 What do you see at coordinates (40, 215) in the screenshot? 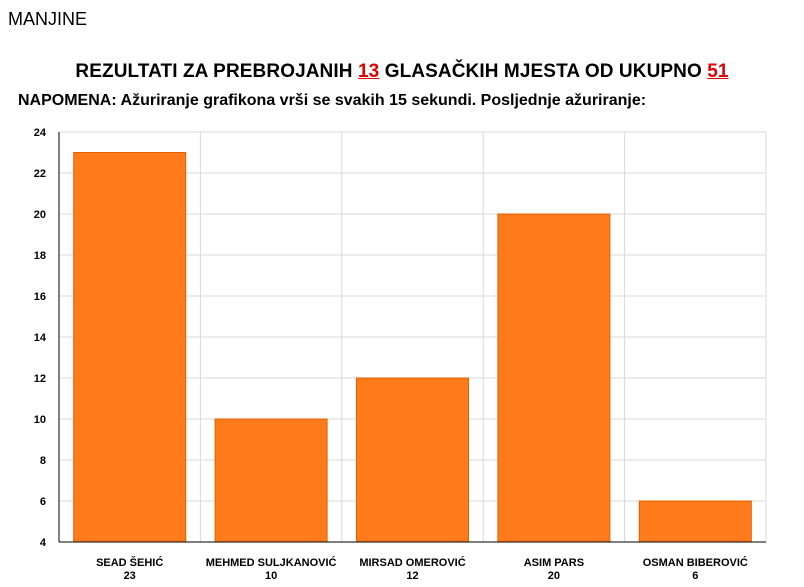
I see `y-tick-label: 20` at bounding box center [40, 215].